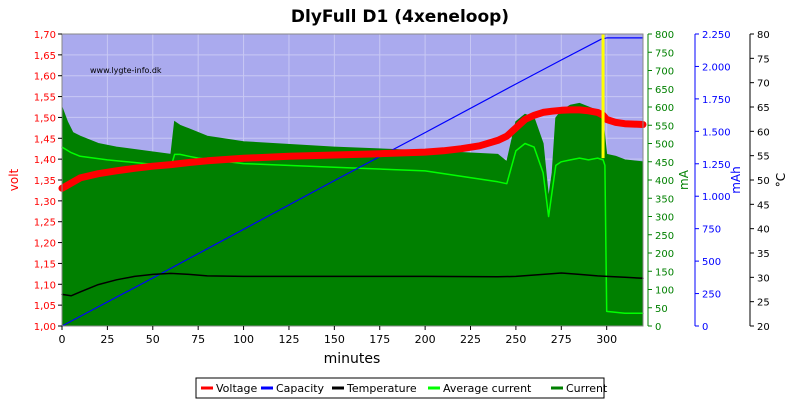  Describe the element at coordinates (664, 163) in the screenshot. I see `y-tick-label-ma: 450` at that location.